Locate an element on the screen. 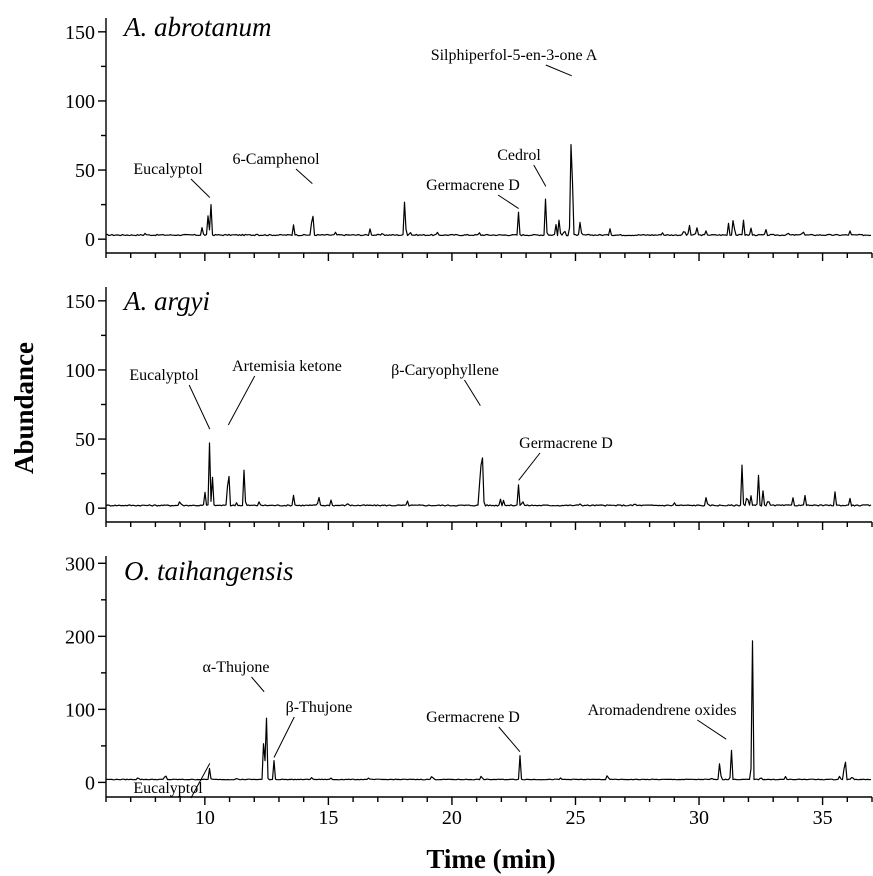 The width and height of the screenshot is (873, 876). x-tick-label: 35 is located at coordinates (823, 818).